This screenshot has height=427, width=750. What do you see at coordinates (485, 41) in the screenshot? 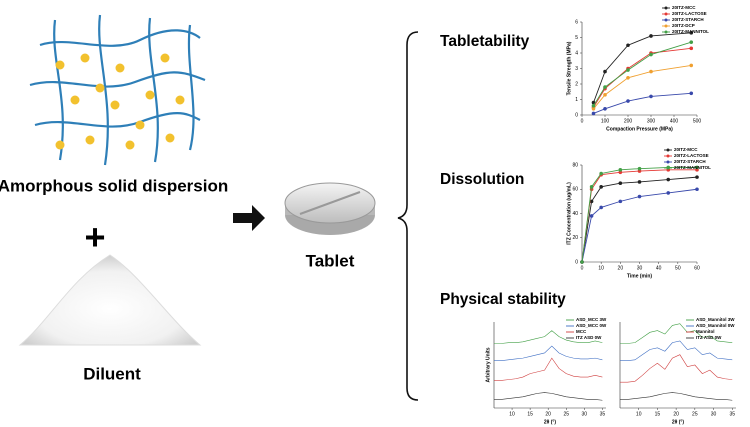
I see `section-title: Tabletability` at bounding box center [485, 41].